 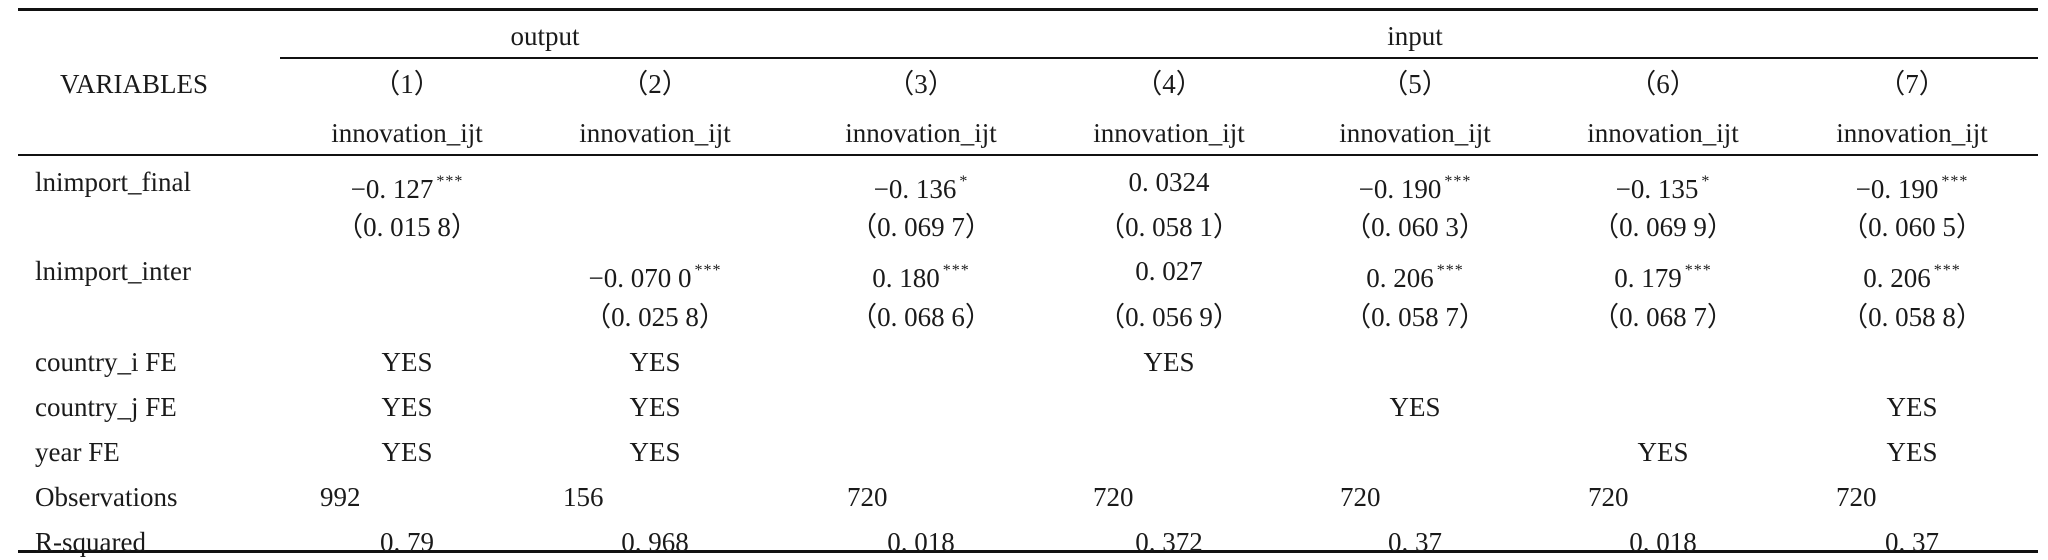 I want to click on standard-error-cell: （0. 015 8）, so click(x=407, y=227).